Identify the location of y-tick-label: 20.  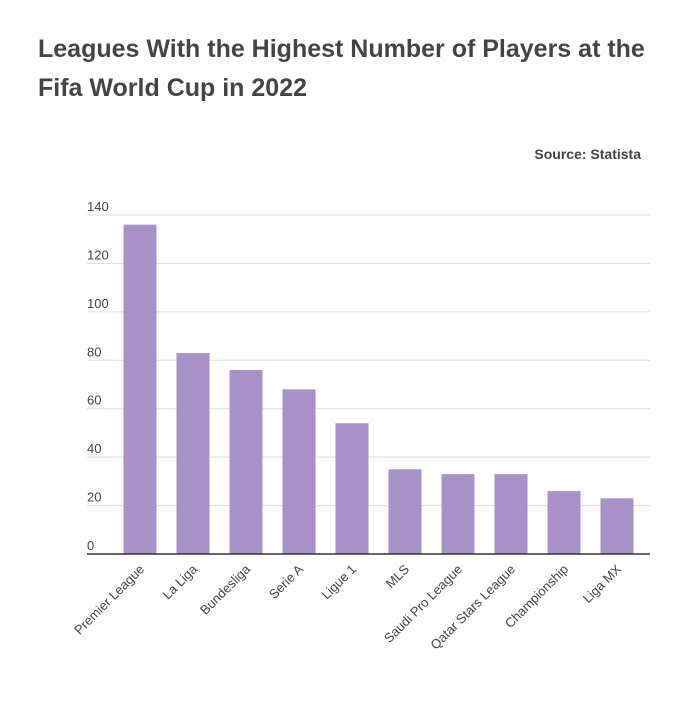
(94, 497).